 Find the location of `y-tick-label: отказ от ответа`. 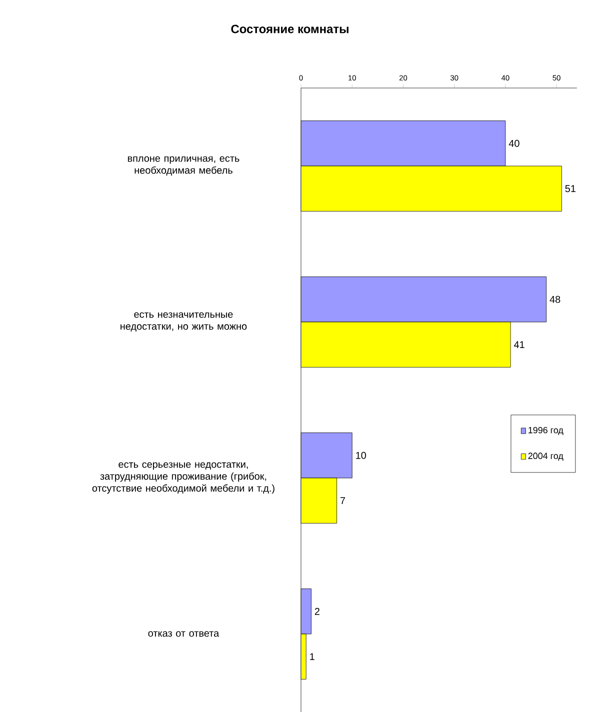

y-tick-label: отказ от ответа is located at coordinates (184, 634).